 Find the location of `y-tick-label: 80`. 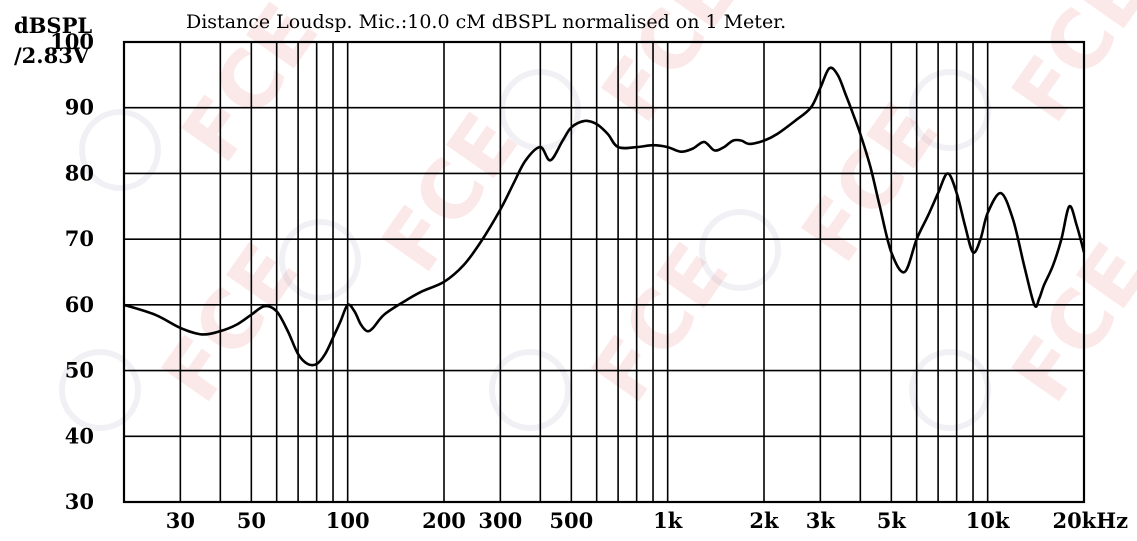

y-tick-label: 80 is located at coordinates (79, 172).